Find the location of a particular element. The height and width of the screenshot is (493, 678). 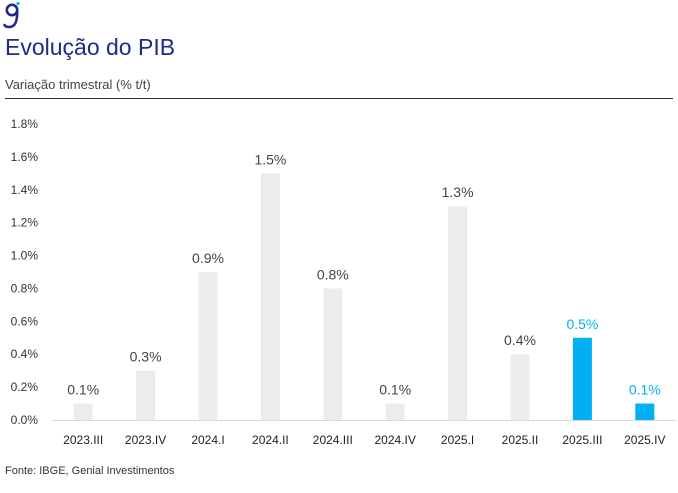

x-tick-label: 2024.I is located at coordinates (207, 440).